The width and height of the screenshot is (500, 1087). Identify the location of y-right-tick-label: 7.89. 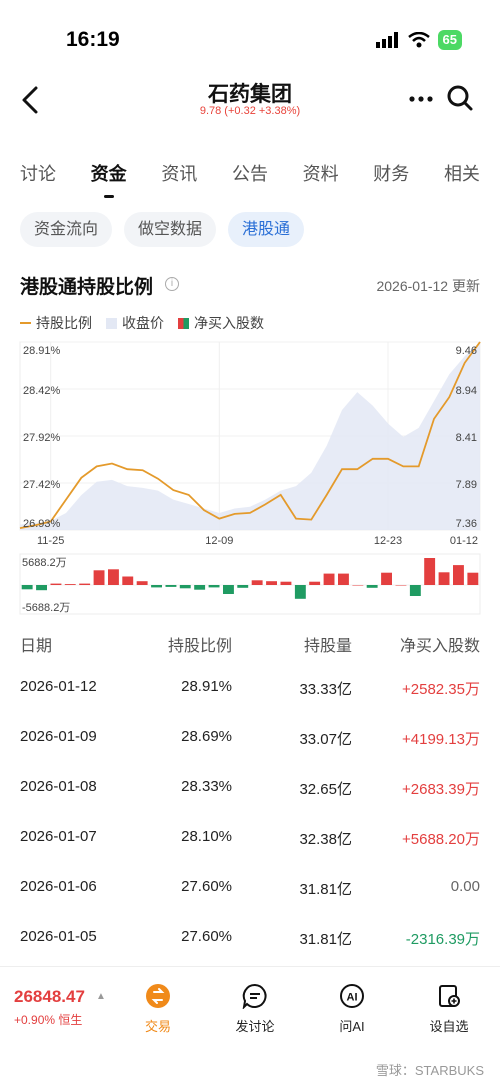
(466, 485).